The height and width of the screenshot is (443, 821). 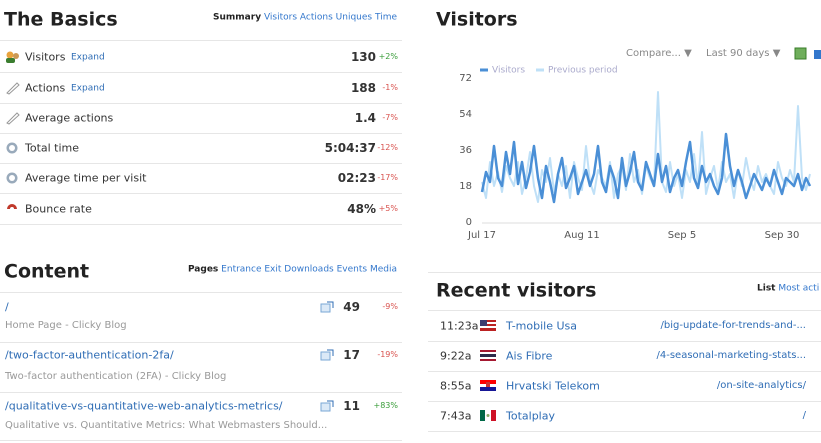 What do you see at coordinates (456, 386) in the screenshot?
I see `visit-time: 8:55a` at bounding box center [456, 386].